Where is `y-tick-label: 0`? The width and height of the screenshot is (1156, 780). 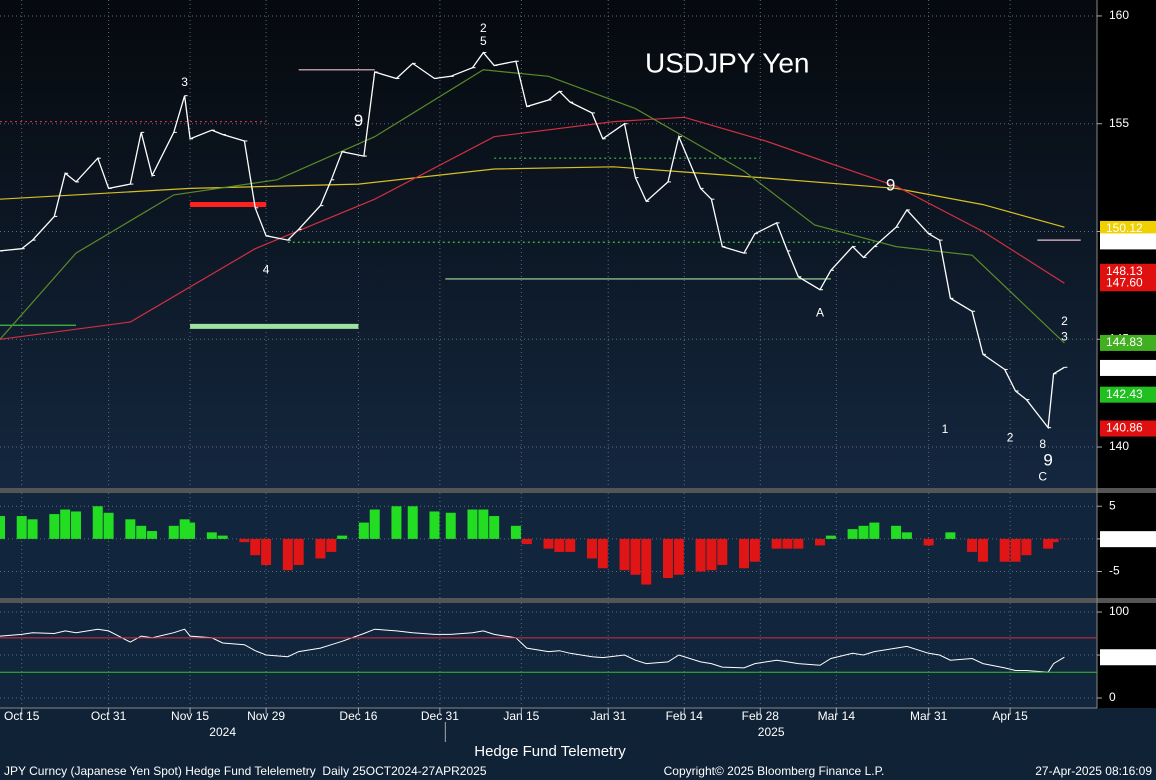 y-tick-label: 0 is located at coordinates (1112, 697).